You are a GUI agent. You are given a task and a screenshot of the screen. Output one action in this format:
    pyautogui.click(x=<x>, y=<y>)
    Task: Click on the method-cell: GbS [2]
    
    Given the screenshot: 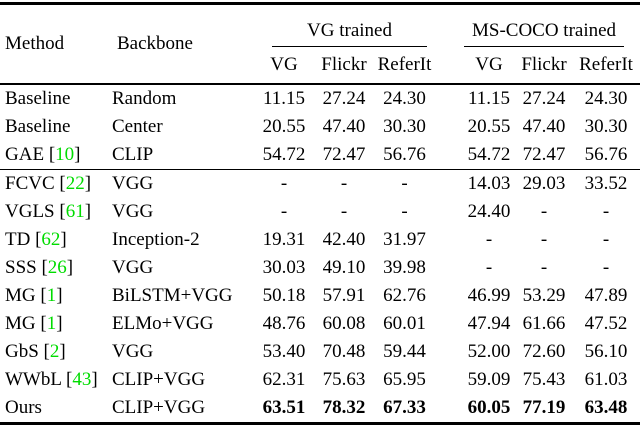 What is the action you would take?
    pyautogui.click(x=35, y=351)
    